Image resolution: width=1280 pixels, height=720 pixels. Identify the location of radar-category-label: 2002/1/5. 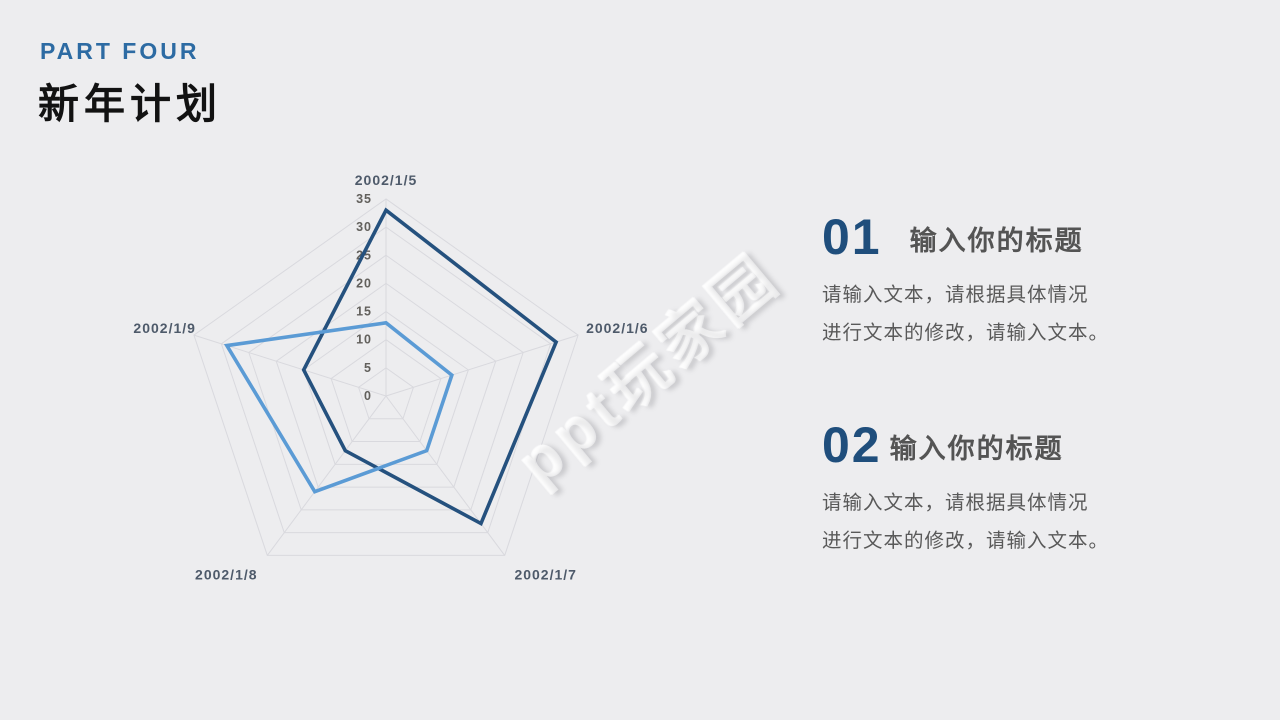
(386, 180).